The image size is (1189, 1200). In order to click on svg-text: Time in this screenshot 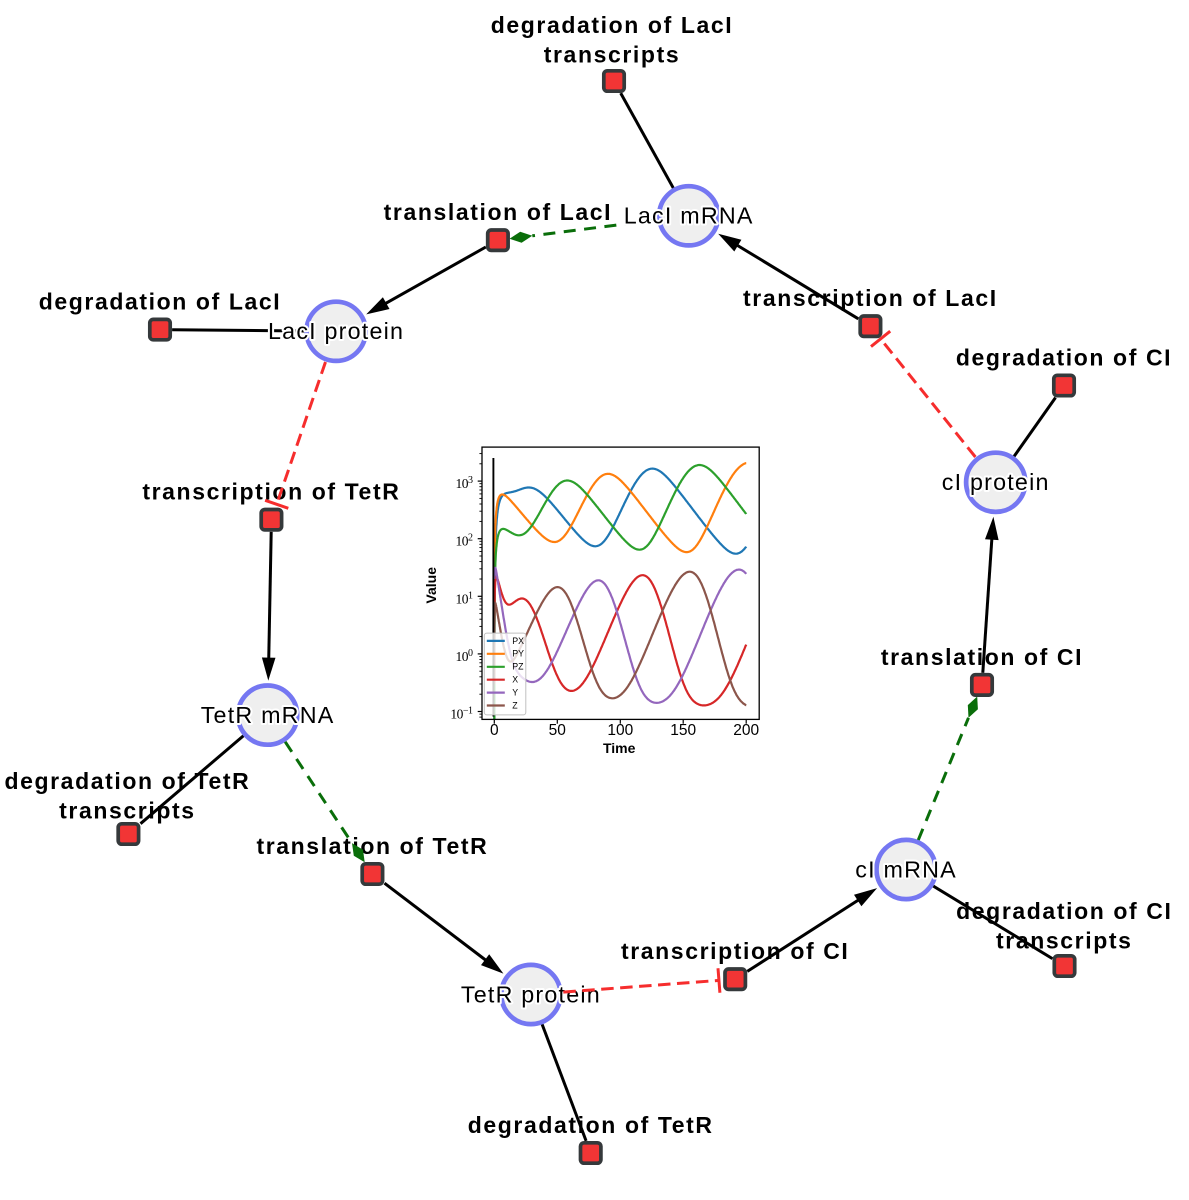, I will do `click(619, 748)`.